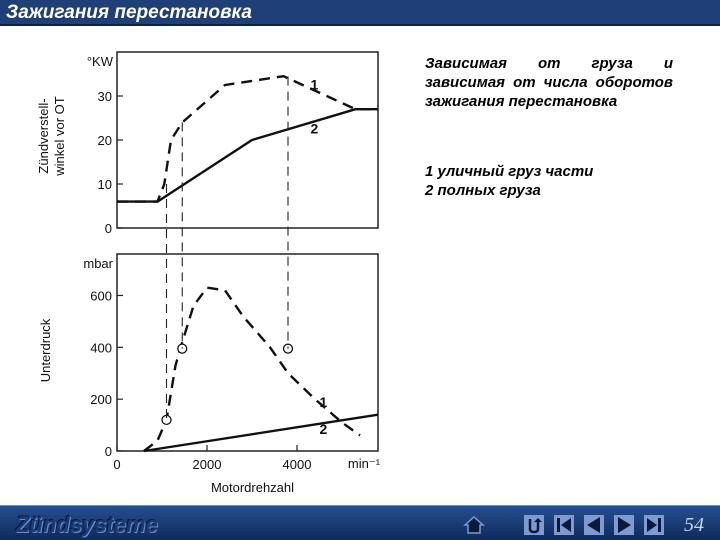  I want to click on home-icon, so click(474, 525).